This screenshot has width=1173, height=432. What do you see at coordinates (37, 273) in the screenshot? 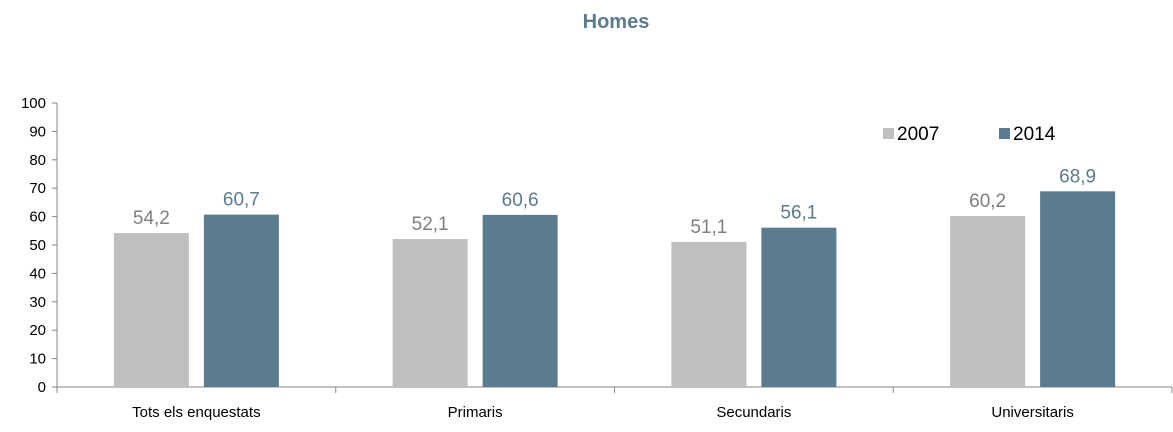
I see `y-tick-label: 40` at bounding box center [37, 273].